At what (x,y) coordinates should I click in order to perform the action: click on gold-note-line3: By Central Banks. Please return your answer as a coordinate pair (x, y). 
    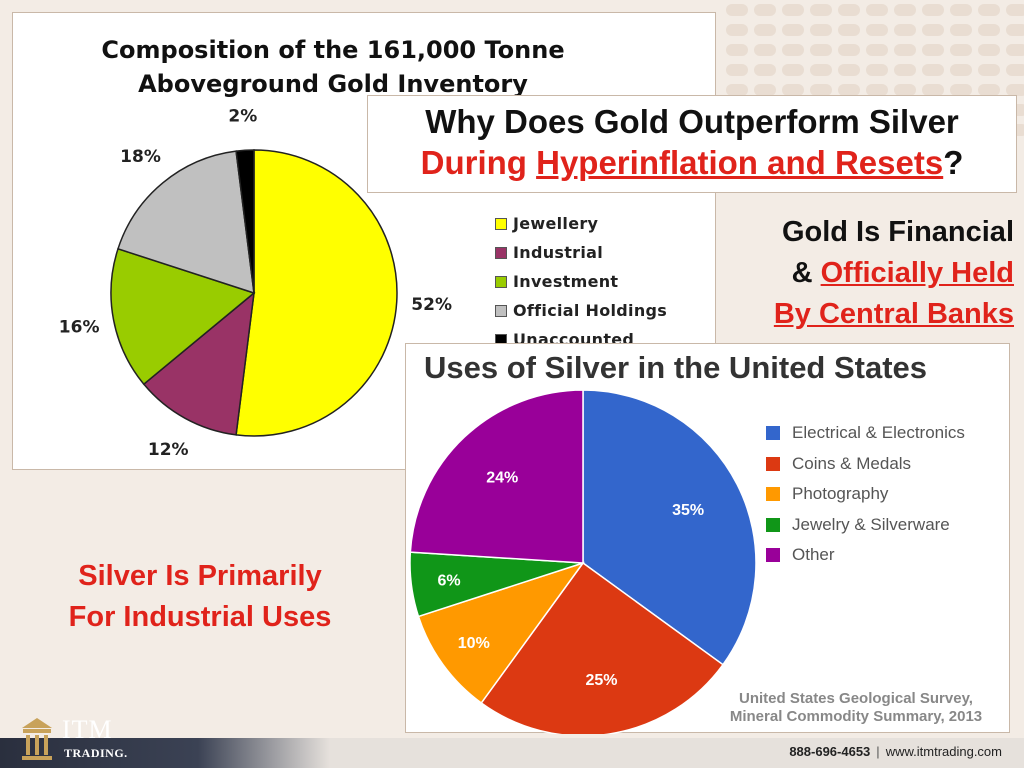
    Looking at the image, I should click on (868, 314).